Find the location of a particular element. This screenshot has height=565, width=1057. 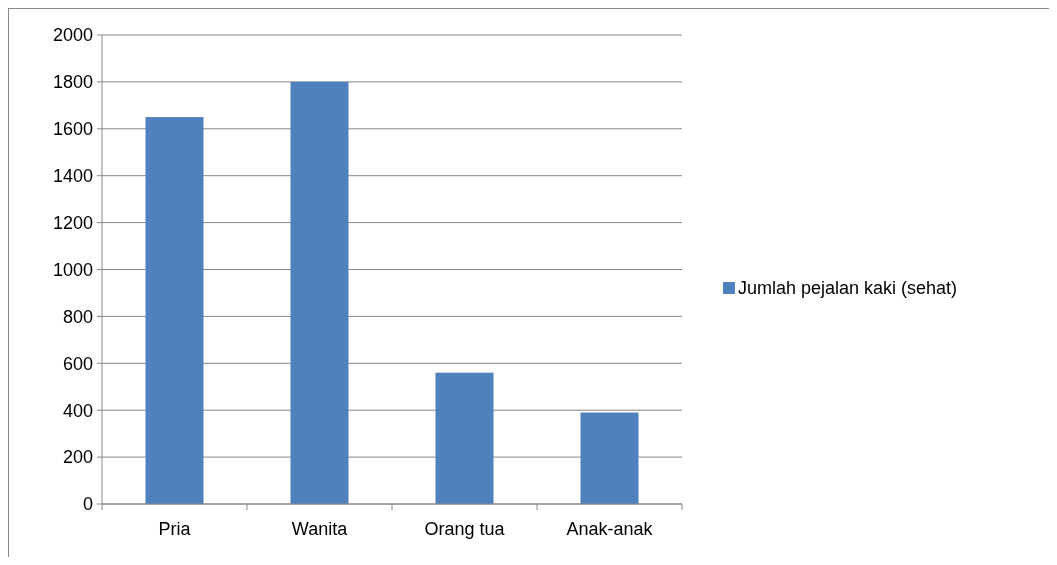

legend-label: Jumlah pejalan kaki (sehat) is located at coordinates (848, 288).